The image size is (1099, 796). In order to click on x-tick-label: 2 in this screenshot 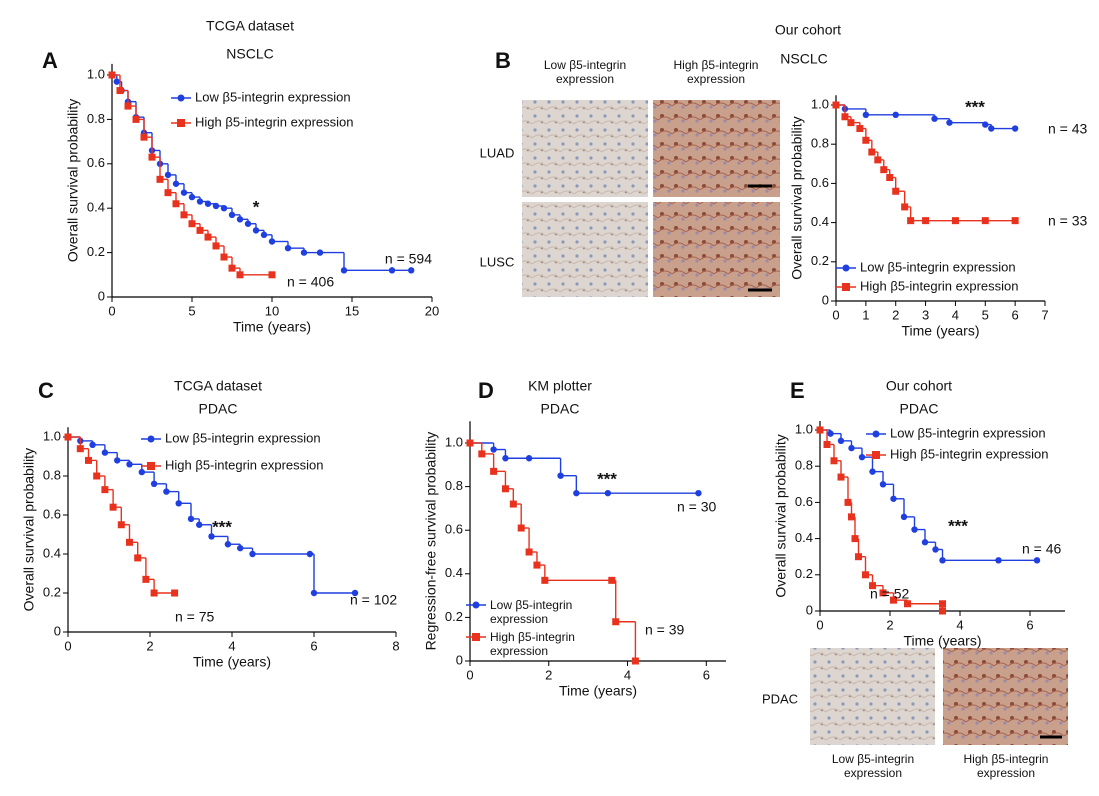, I will do `click(895, 314)`.